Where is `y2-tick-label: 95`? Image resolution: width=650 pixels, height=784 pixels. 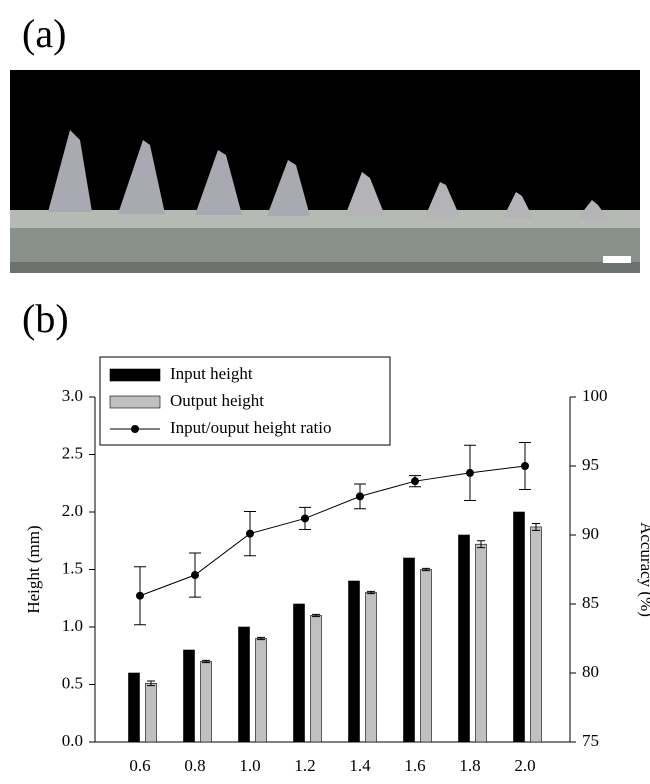
y2-tick-label: 95 is located at coordinates (590, 464).